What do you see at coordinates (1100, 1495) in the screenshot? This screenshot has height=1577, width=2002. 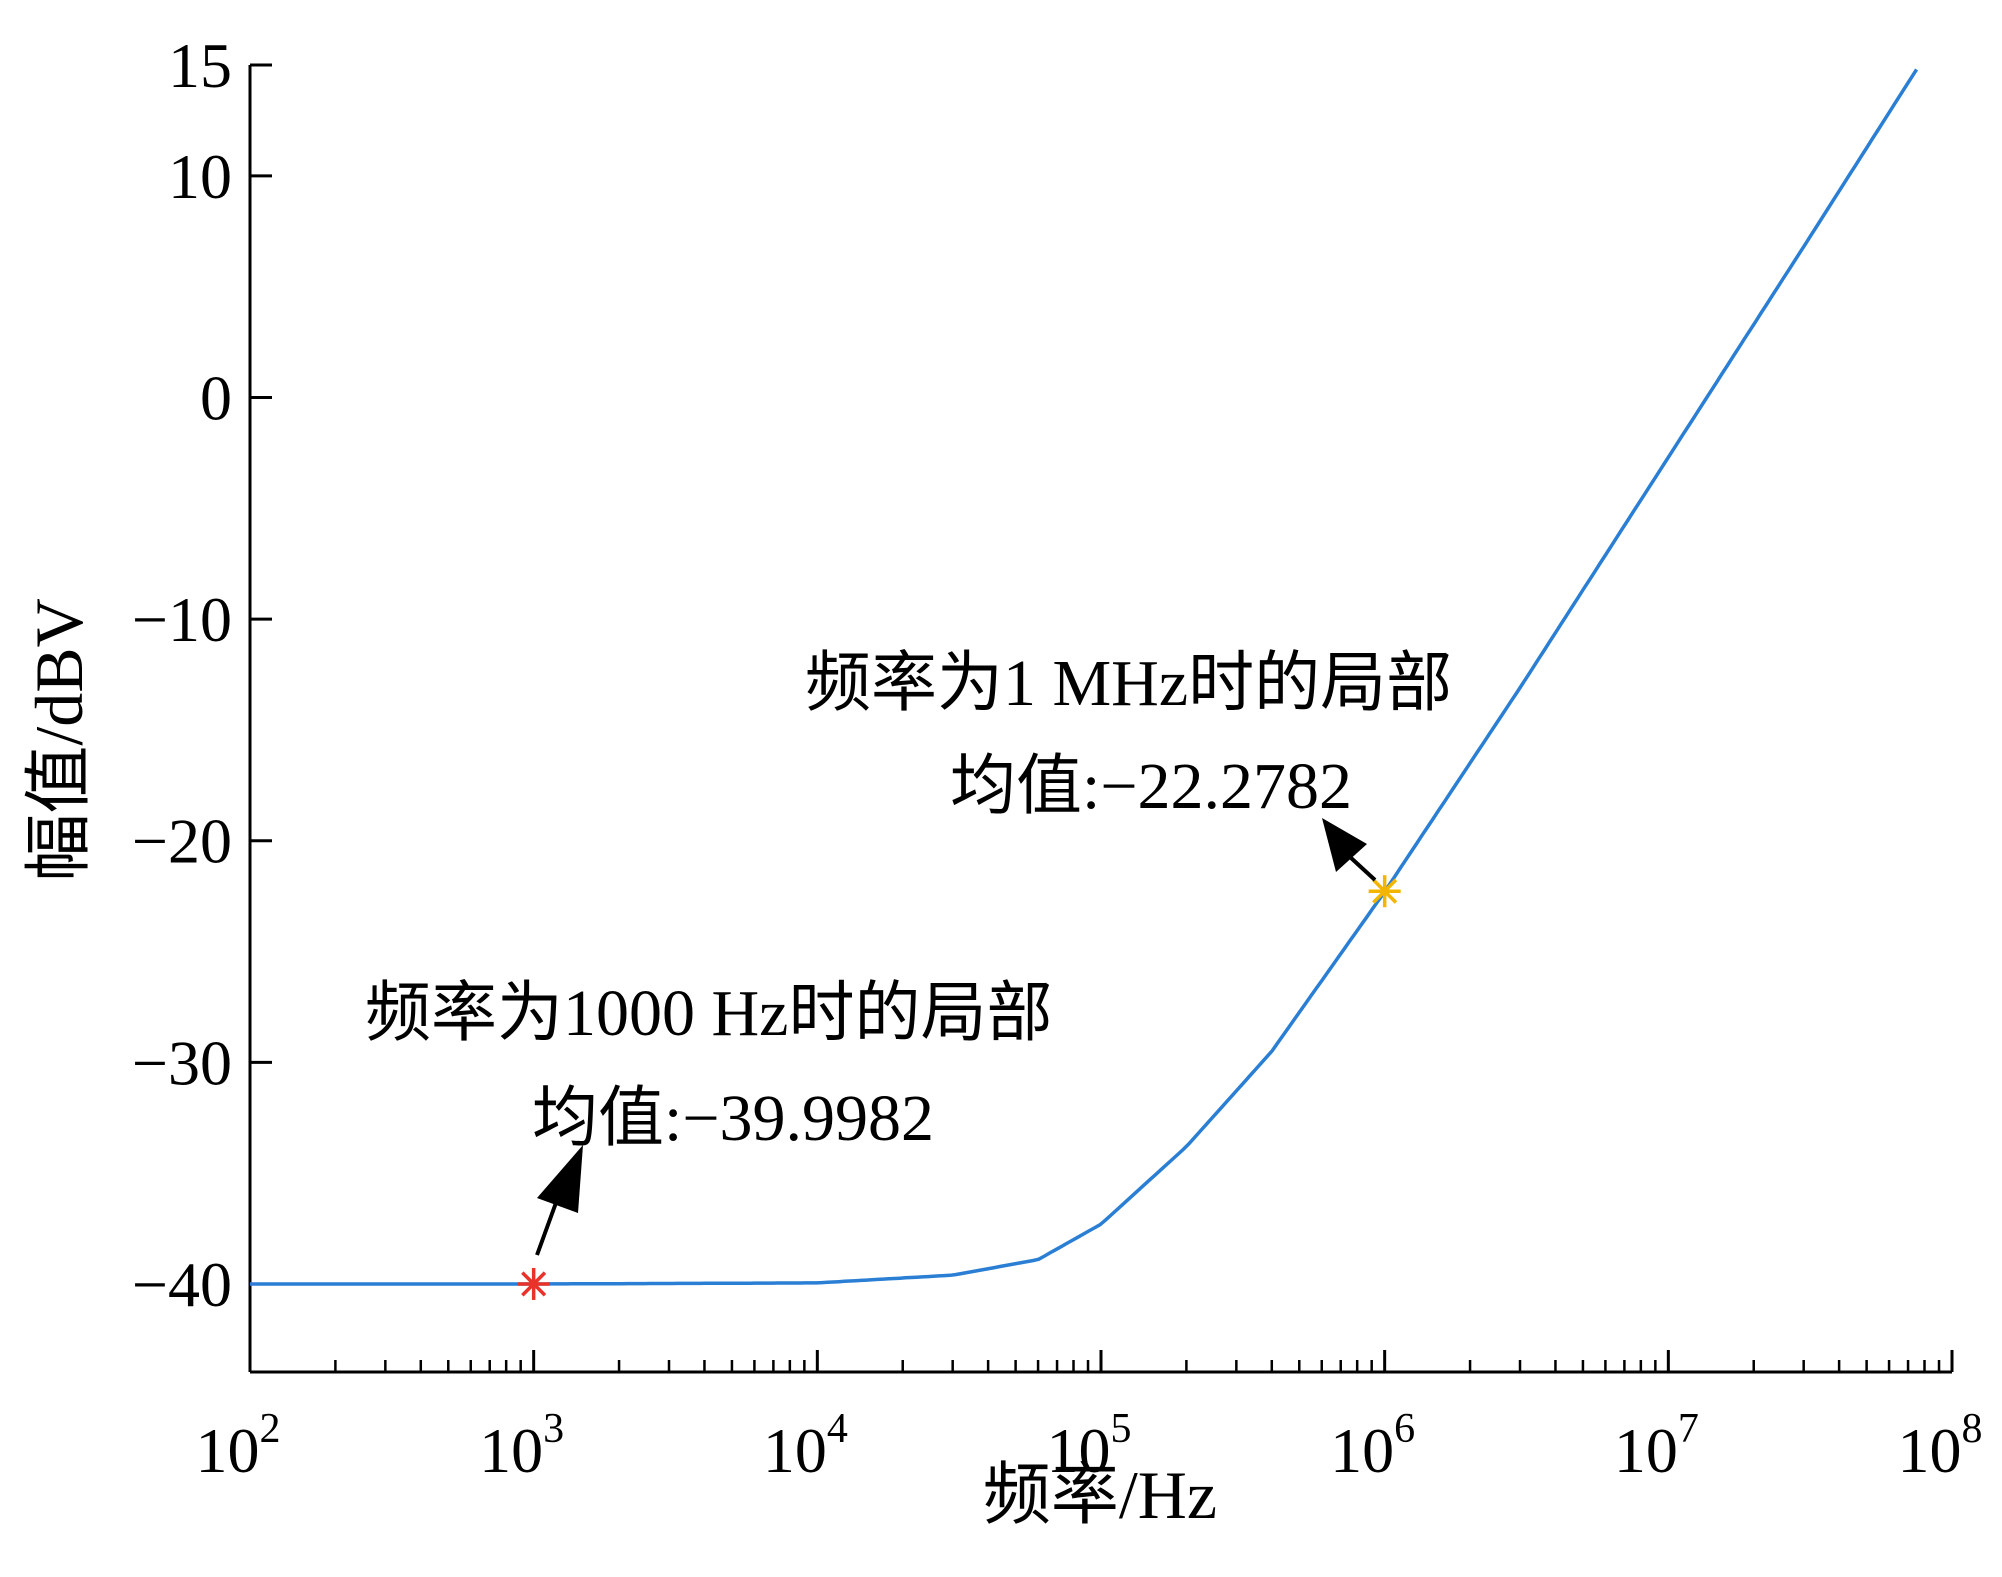 I see `x-axis-title: 频率/Hz` at bounding box center [1100, 1495].